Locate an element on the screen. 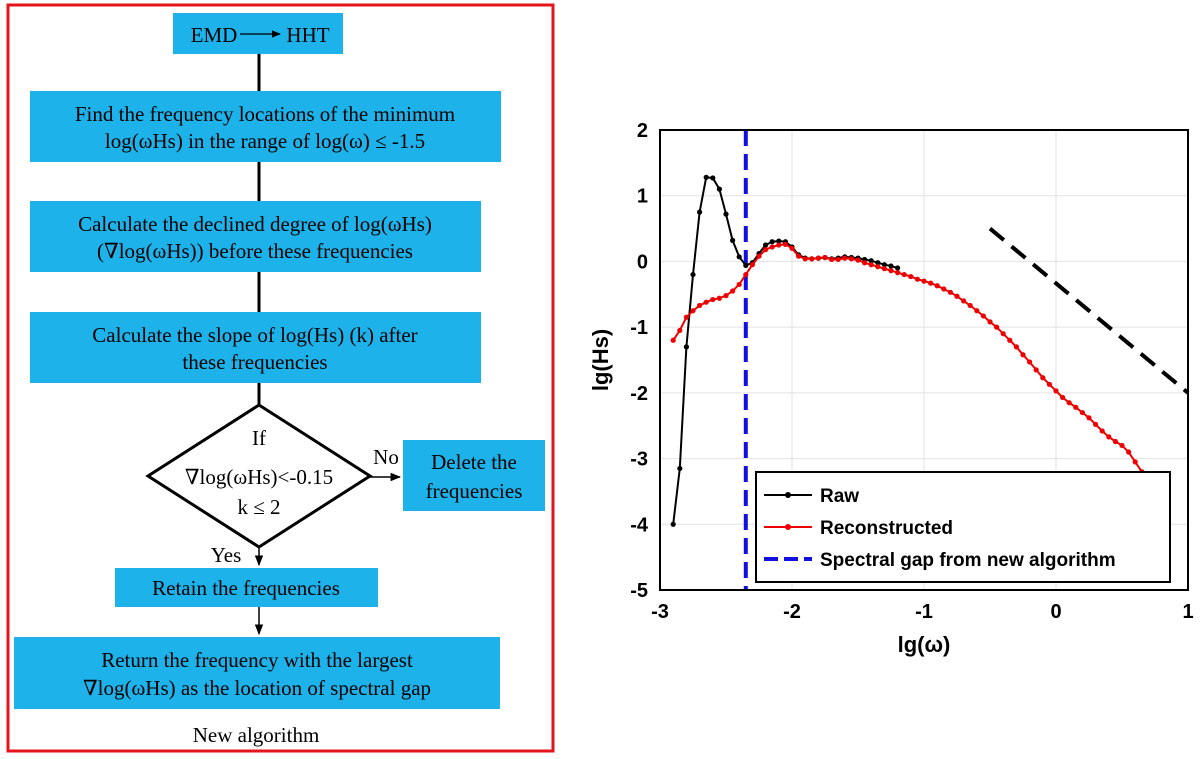  delete-frequencies-box is located at coordinates (474, 475).